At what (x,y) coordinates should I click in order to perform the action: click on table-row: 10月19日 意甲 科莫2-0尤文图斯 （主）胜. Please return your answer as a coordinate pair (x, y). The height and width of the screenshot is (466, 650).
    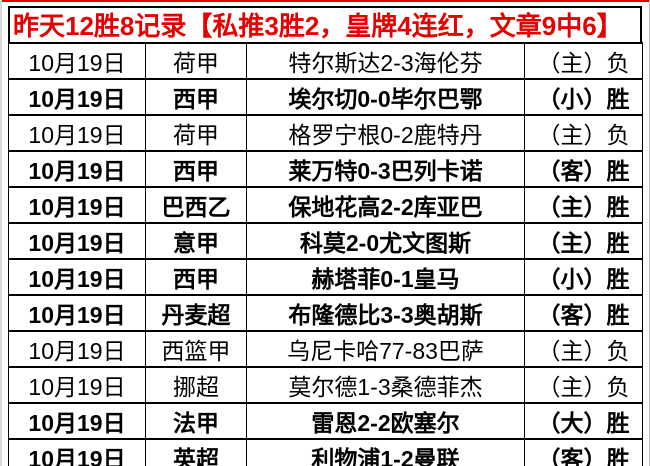
    Looking at the image, I should click on (325, 241).